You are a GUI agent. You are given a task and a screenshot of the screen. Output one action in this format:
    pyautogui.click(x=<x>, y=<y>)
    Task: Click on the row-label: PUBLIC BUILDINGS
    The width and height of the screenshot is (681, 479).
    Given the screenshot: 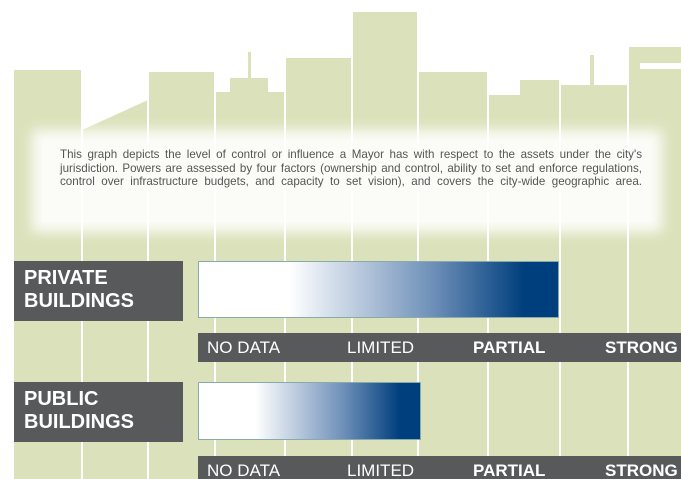 What is the action you would take?
    pyautogui.click(x=98, y=412)
    